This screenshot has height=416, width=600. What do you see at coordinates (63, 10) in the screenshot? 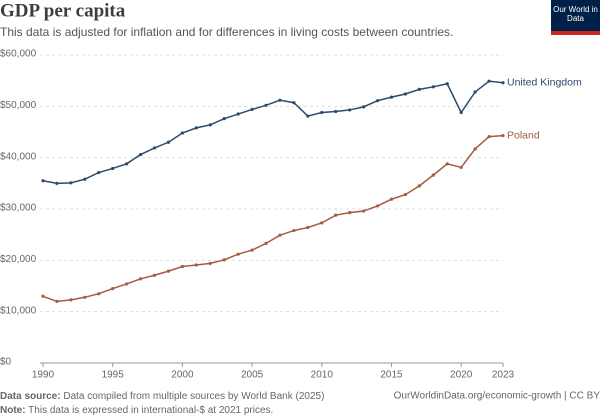
I see `chart-title: GDP per capita` at bounding box center [63, 10].